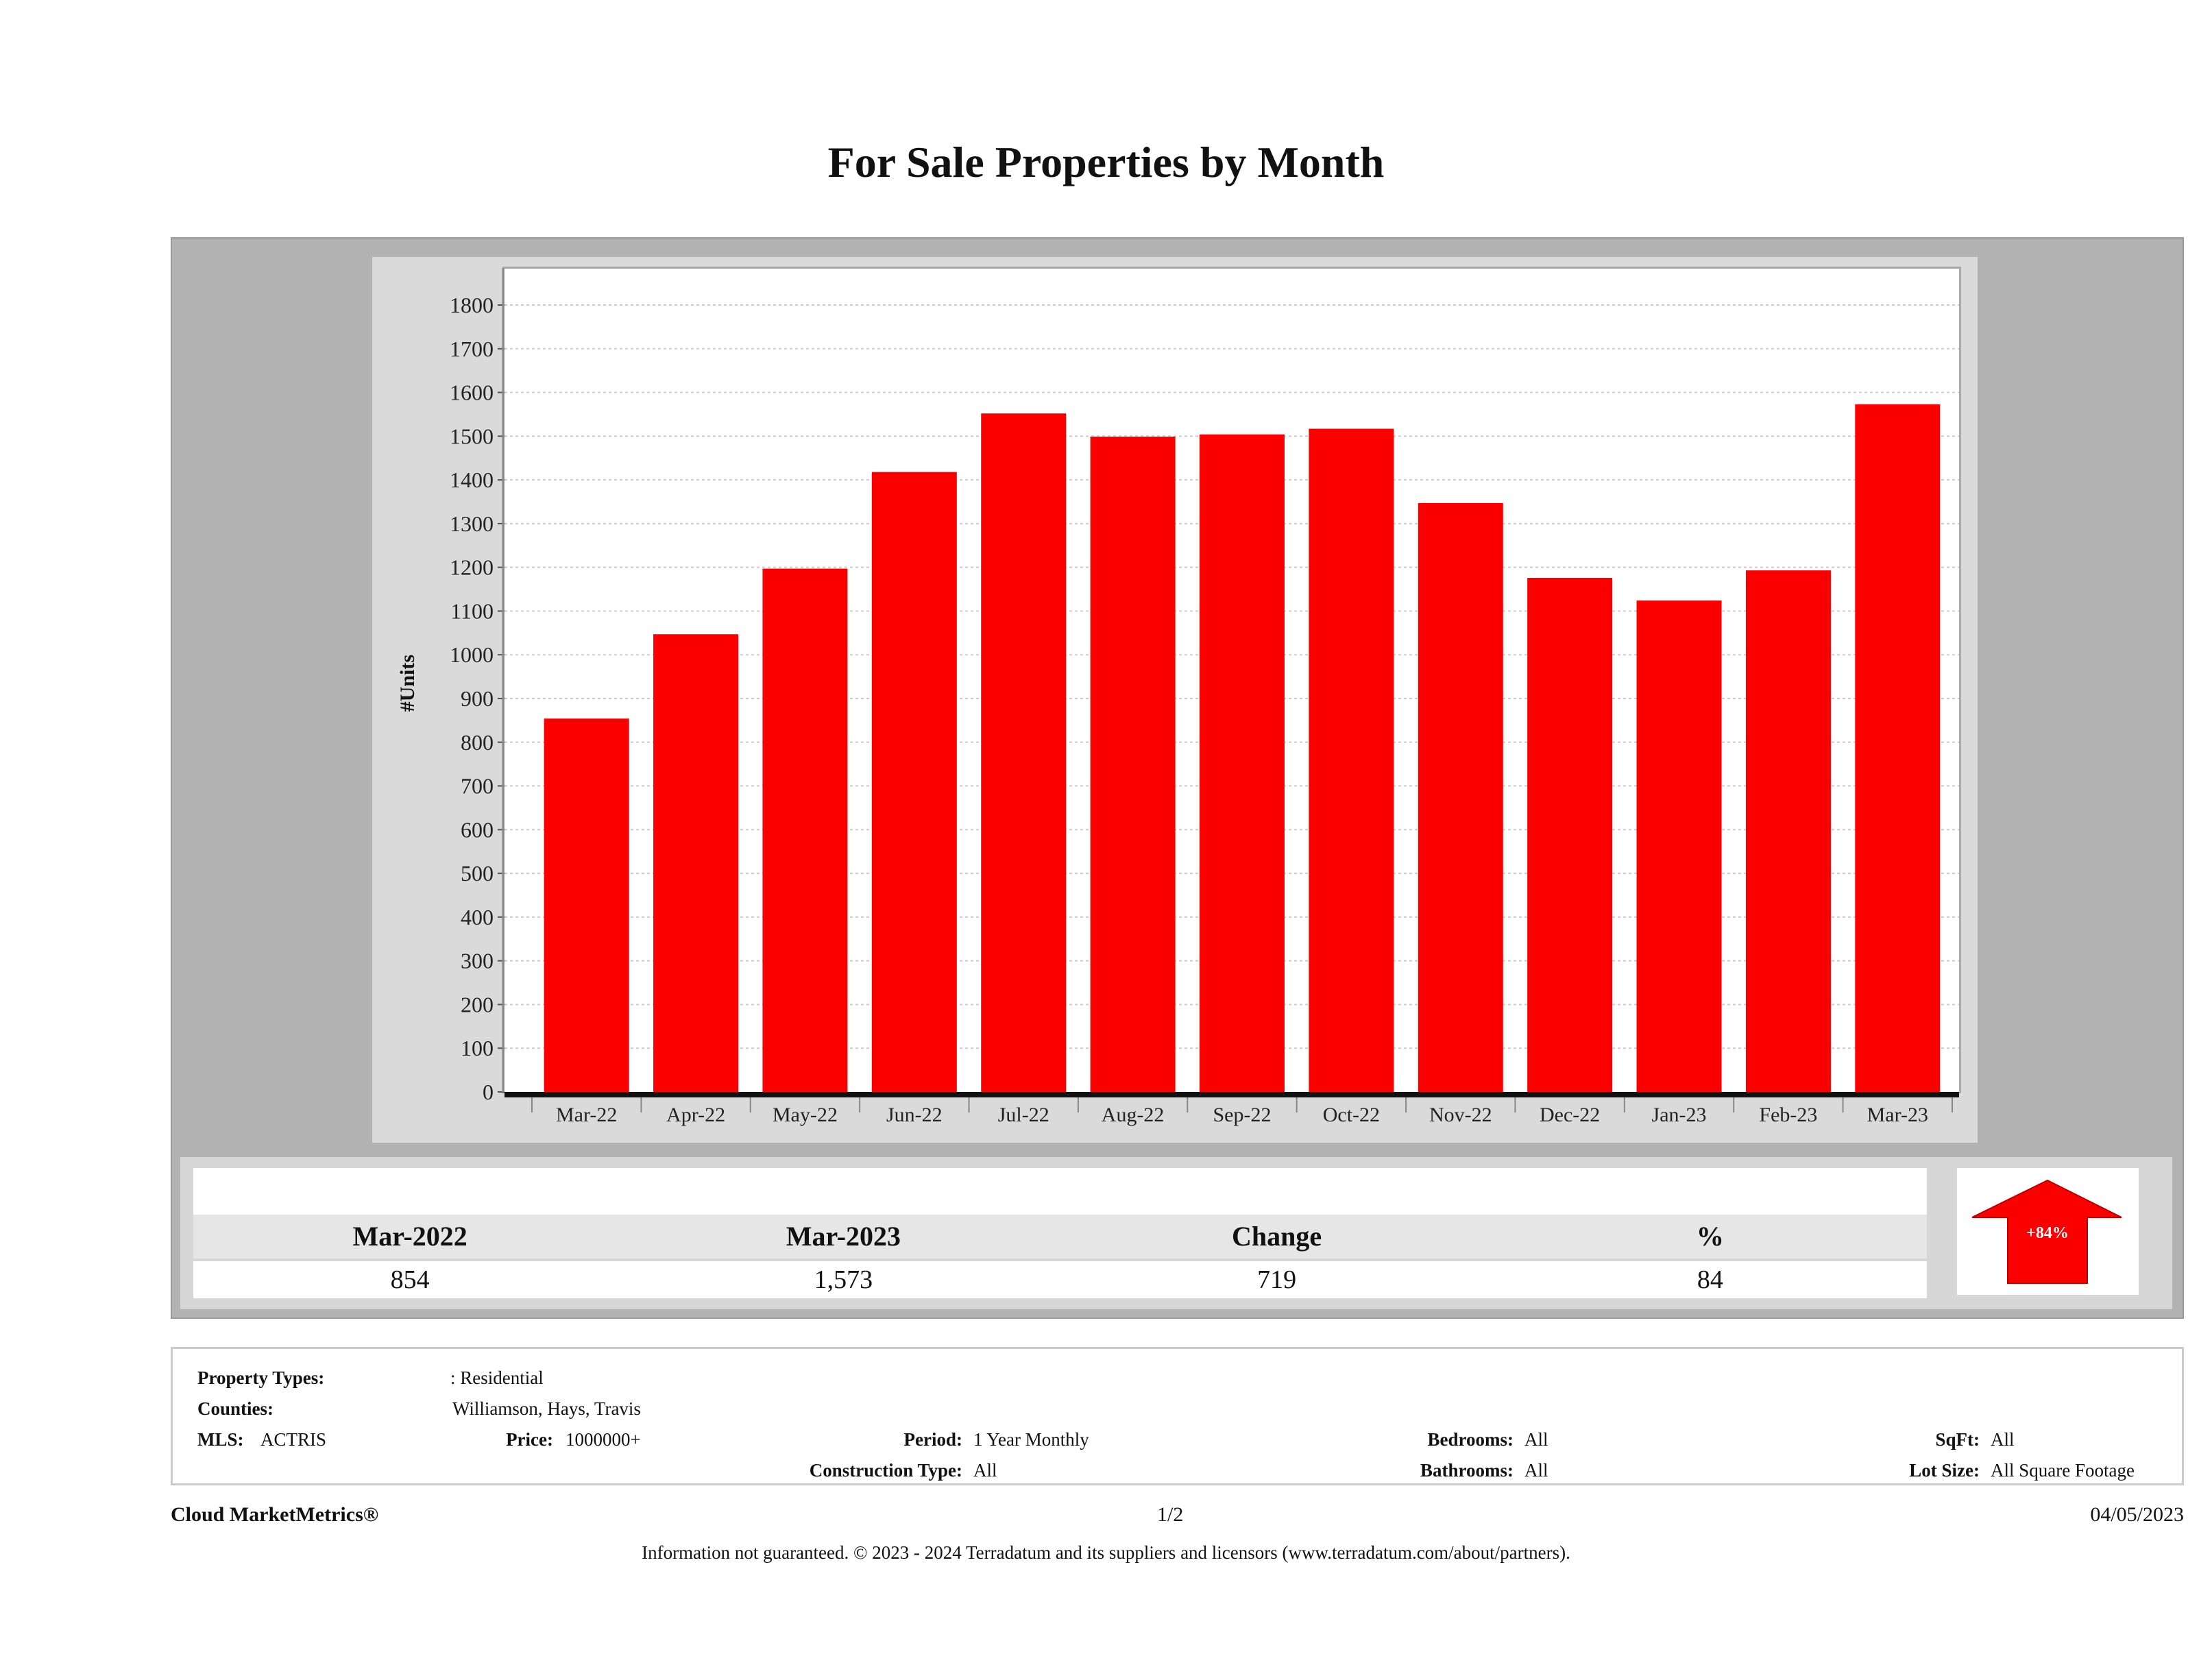 The width and height of the screenshot is (2212, 1678). I want to click on y-tick-label: 400, so click(478, 917).